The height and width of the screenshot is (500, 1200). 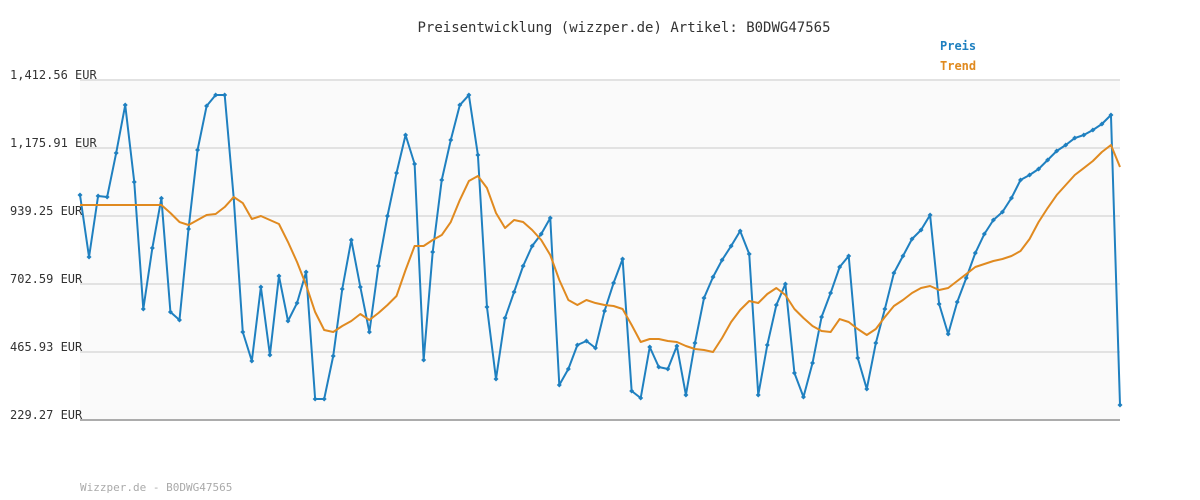 What do you see at coordinates (53, 143) in the screenshot?
I see `y-tick-label: 1,175.91 EUR` at bounding box center [53, 143].